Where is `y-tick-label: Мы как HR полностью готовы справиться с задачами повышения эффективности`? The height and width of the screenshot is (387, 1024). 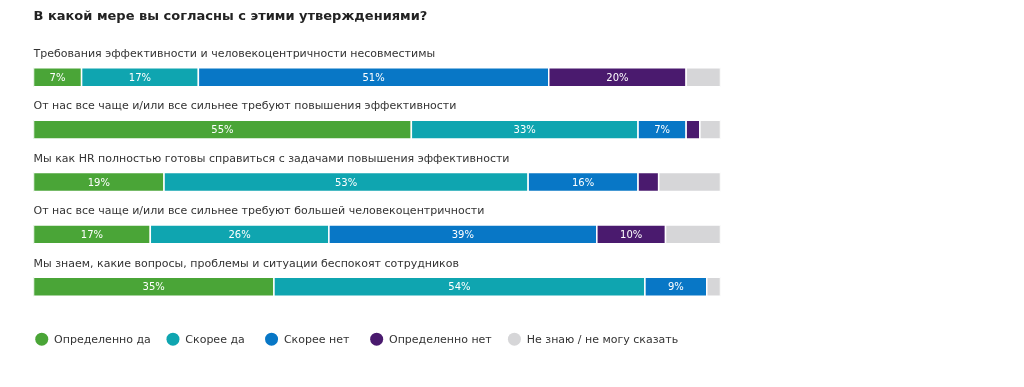 y-tick-label: Мы как HR полностью готовы справиться с задачами повышения эффективности is located at coordinates (271, 158).